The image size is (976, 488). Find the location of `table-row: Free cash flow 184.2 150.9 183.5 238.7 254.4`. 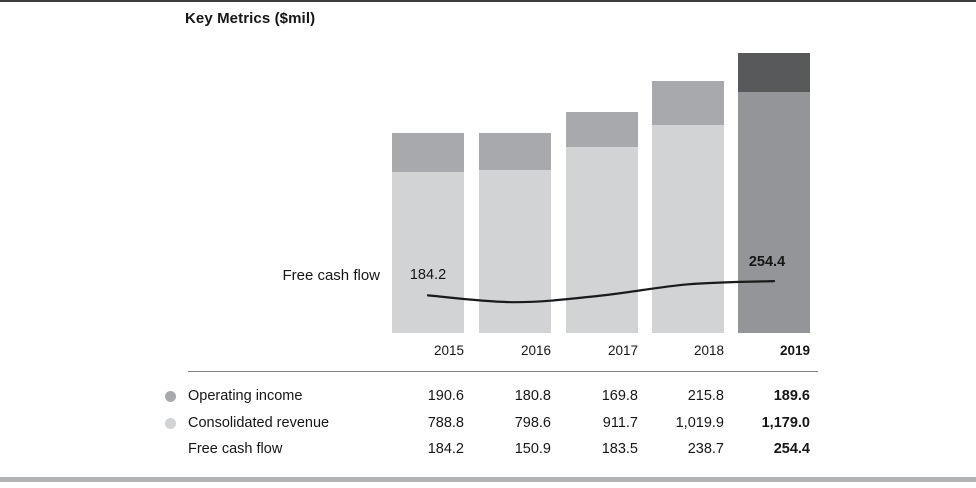

table-row: Free cash flow 184.2 150.9 183.5 238.7 254.4 is located at coordinates (488, 449).